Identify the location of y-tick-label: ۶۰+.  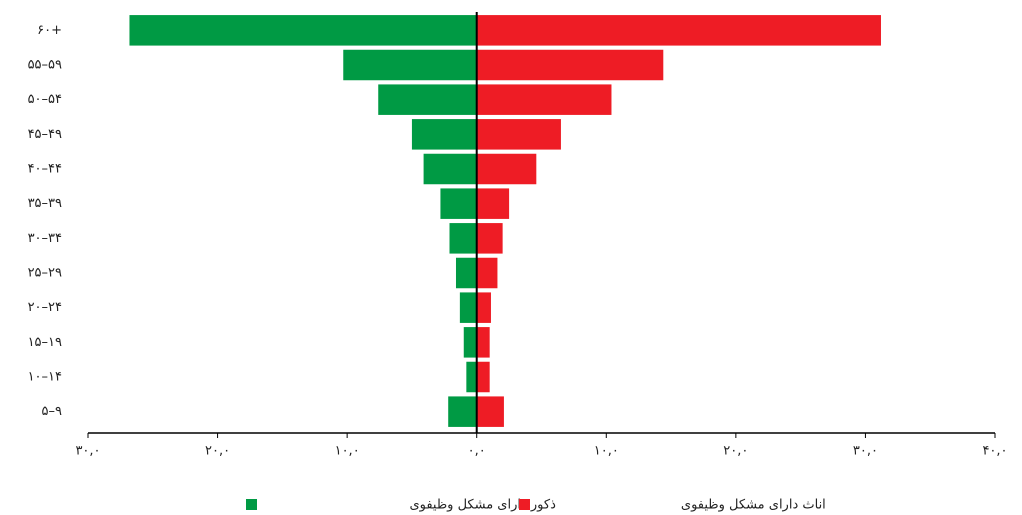
(49, 30).